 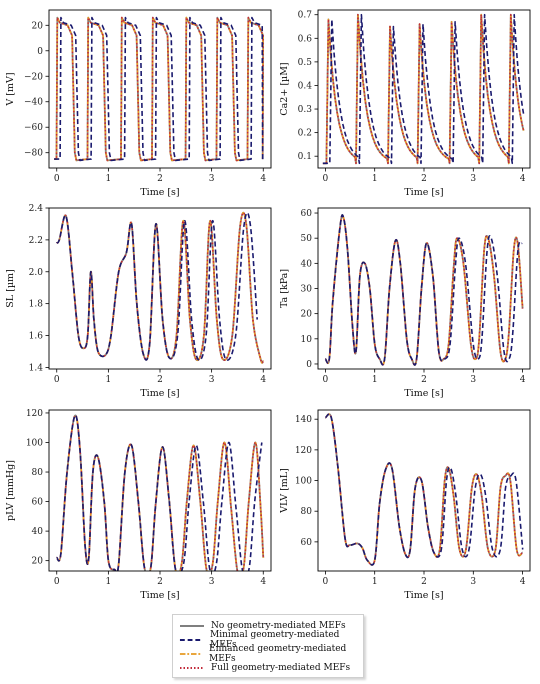 What do you see at coordinates (307, 239) in the screenshot?
I see `y-tick-label: 50` at bounding box center [307, 239].